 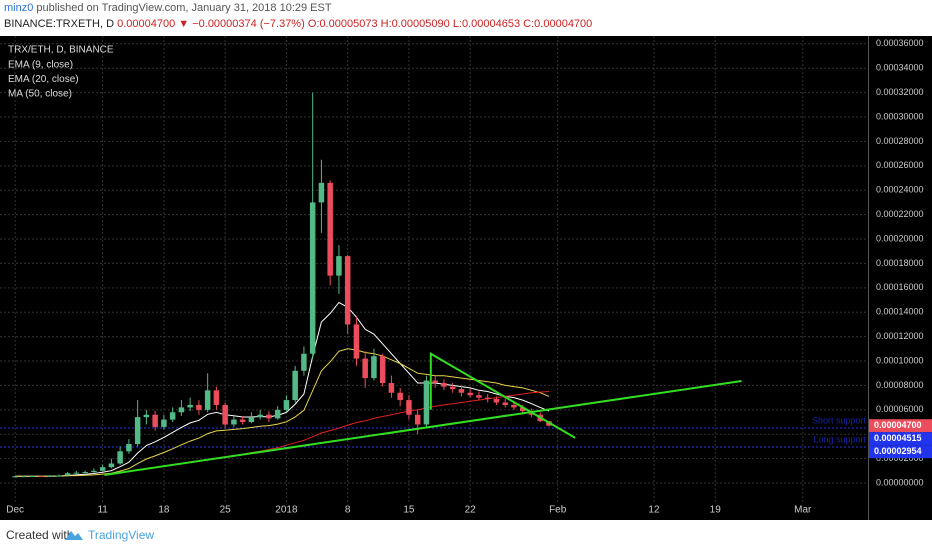 I want to click on y-tick-label: 0.00000000, so click(x=900, y=482).